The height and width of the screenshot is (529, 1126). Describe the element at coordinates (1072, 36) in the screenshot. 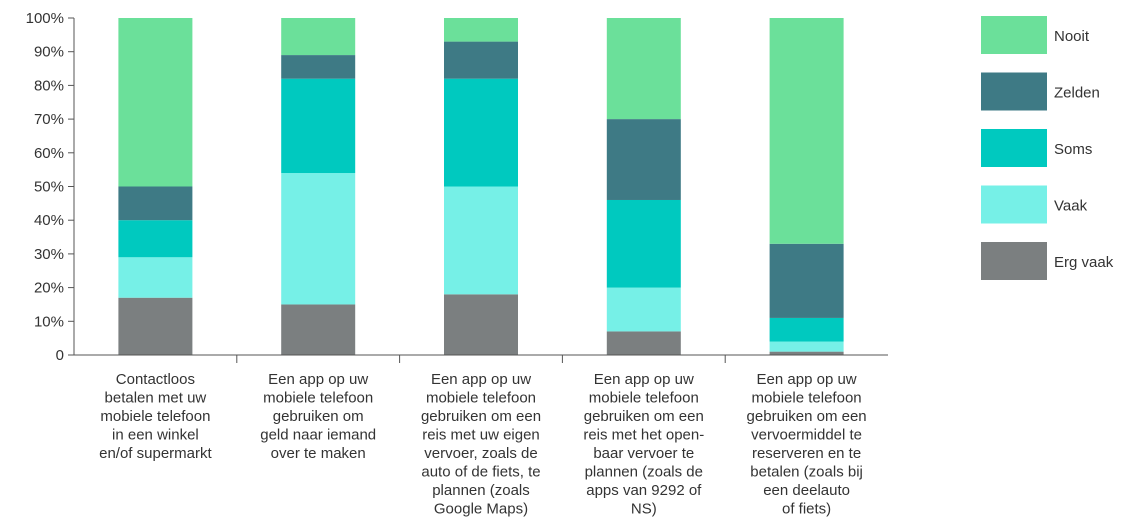

I see `legend-label: Nooit` at that location.